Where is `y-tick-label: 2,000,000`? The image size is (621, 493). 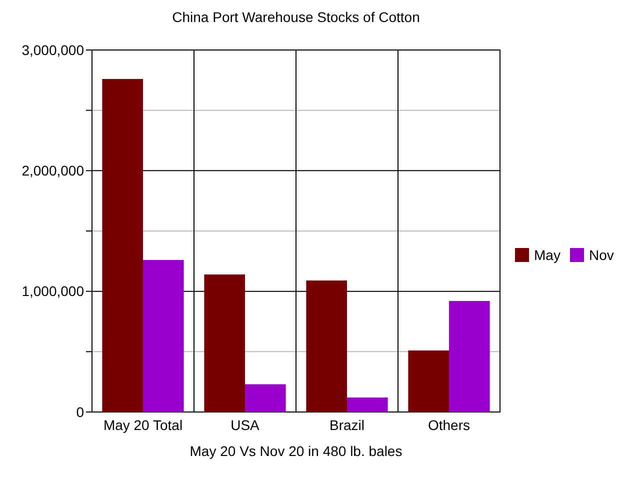
y-tick-label: 2,000,000 is located at coordinates (53, 170).